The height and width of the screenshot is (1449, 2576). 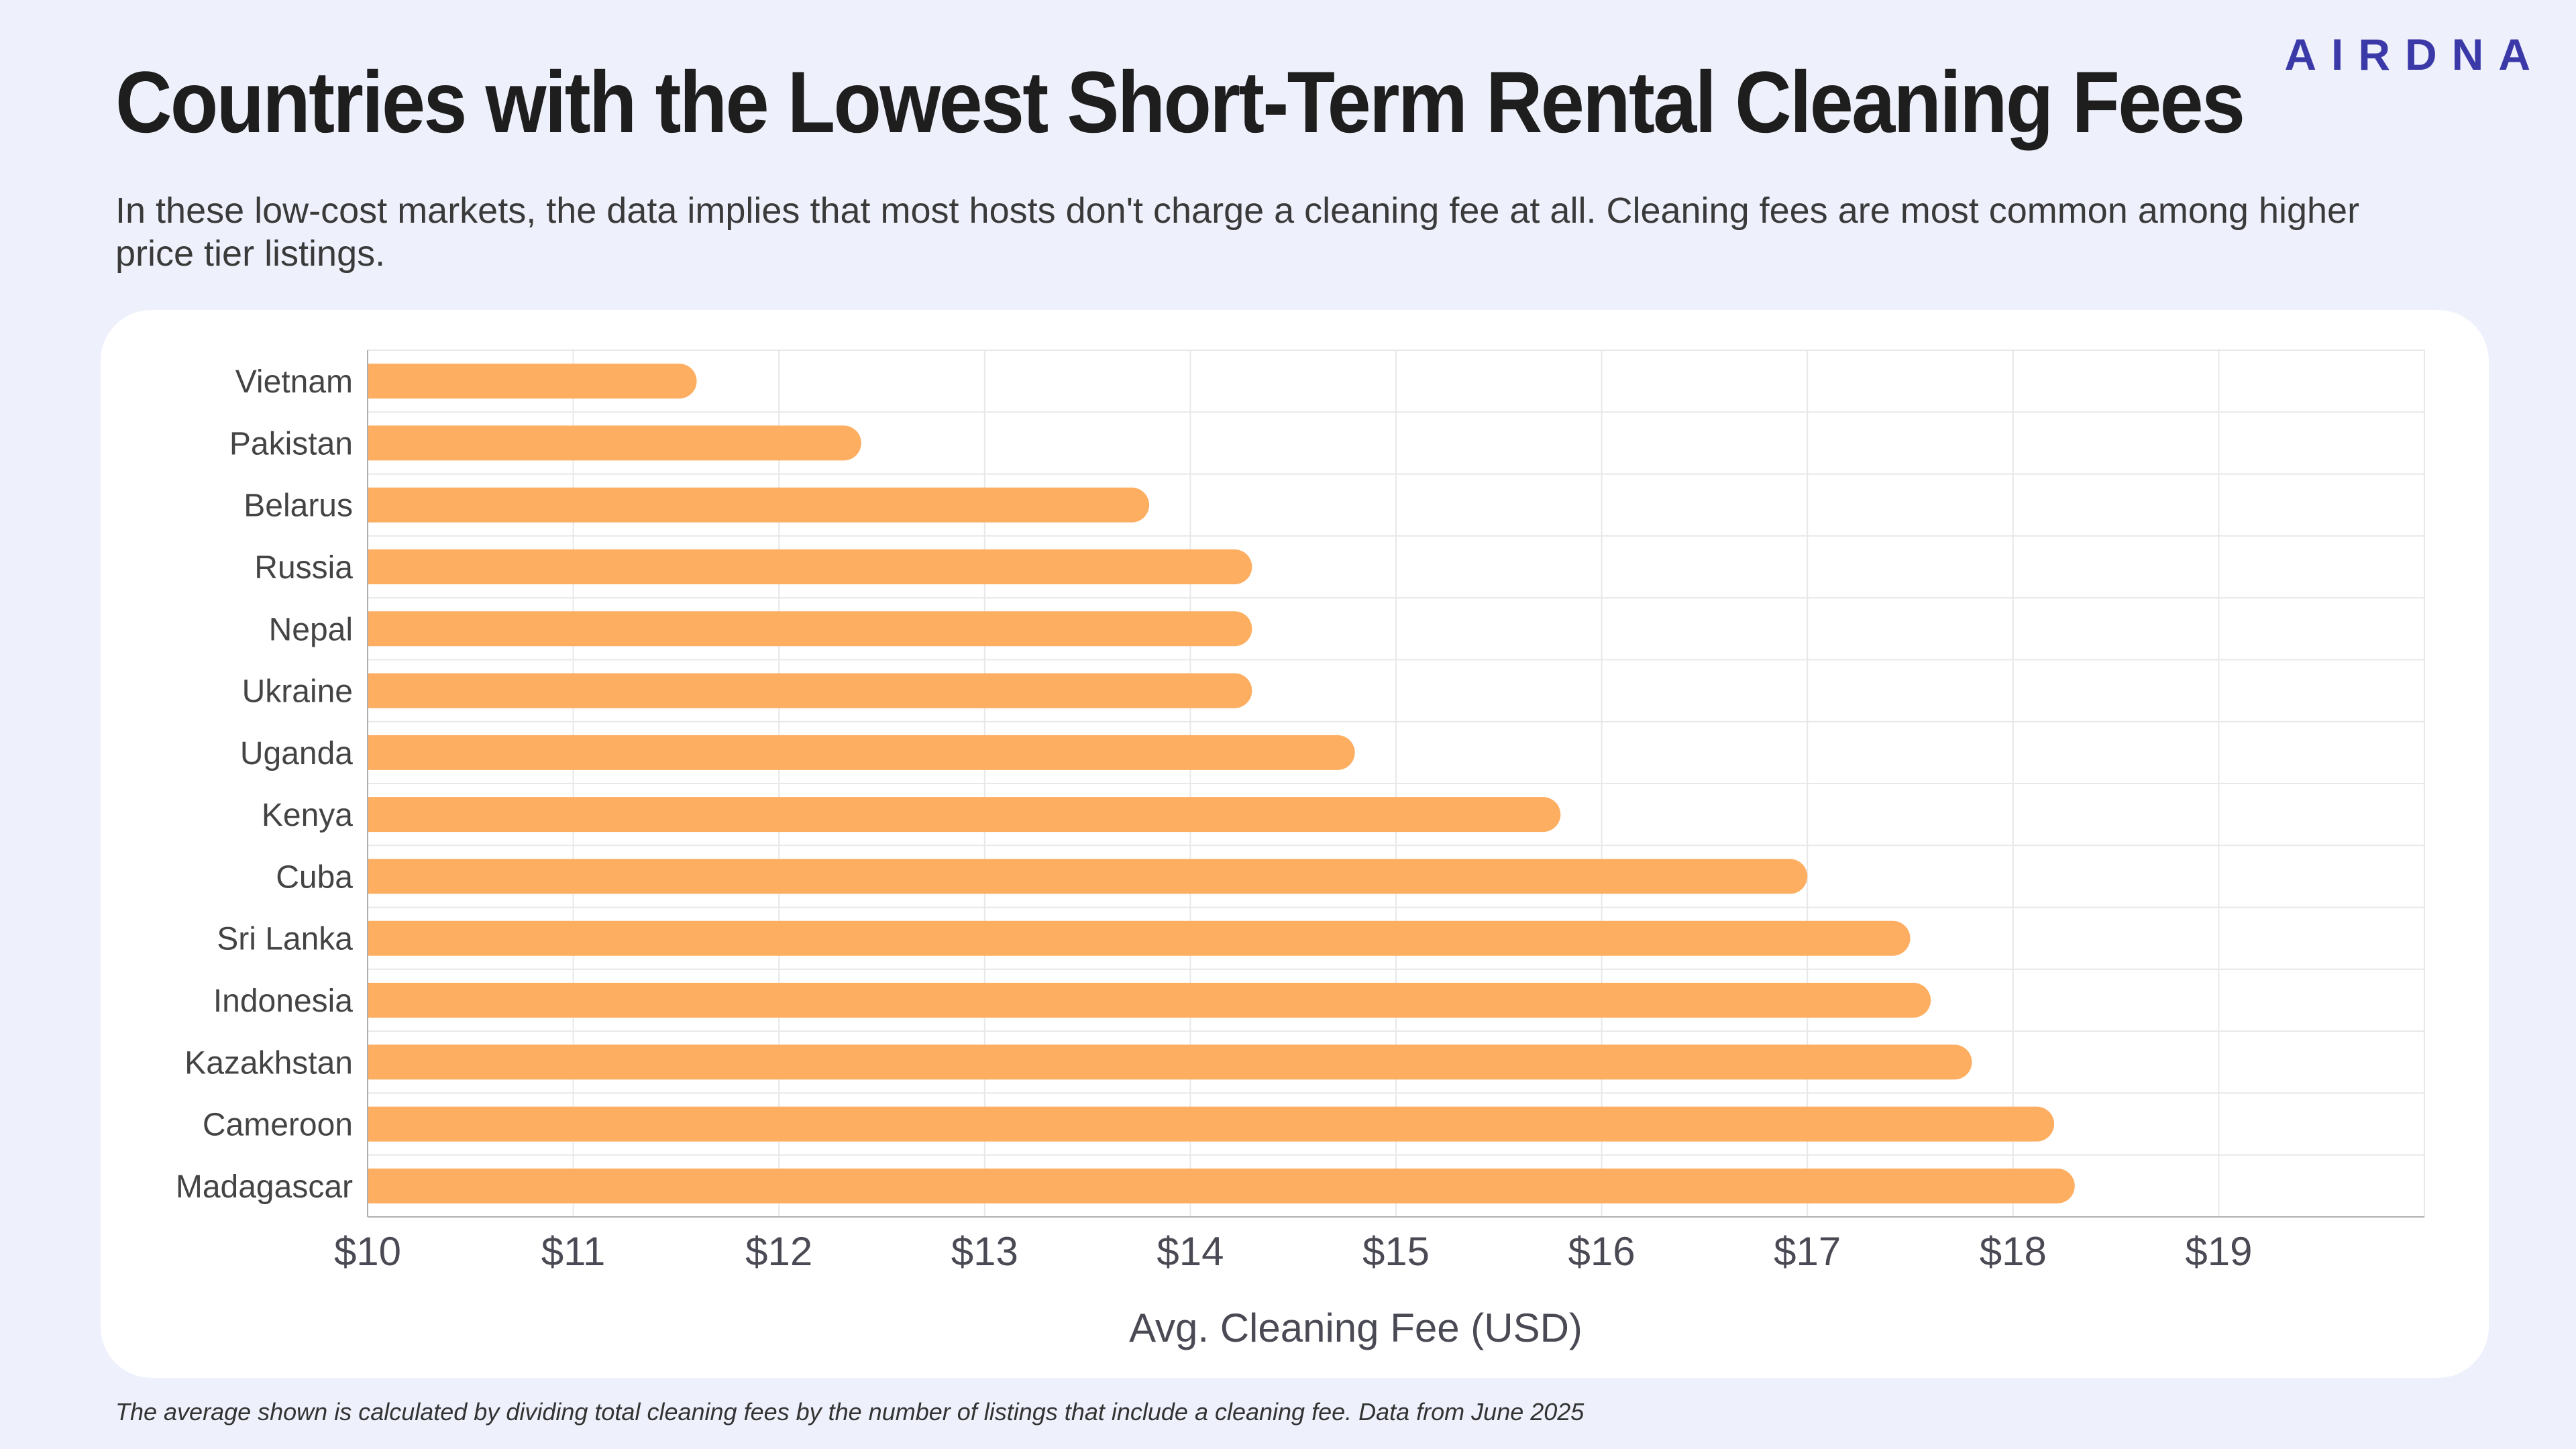 I want to click on category-label: Cameroon, so click(x=278, y=1125).